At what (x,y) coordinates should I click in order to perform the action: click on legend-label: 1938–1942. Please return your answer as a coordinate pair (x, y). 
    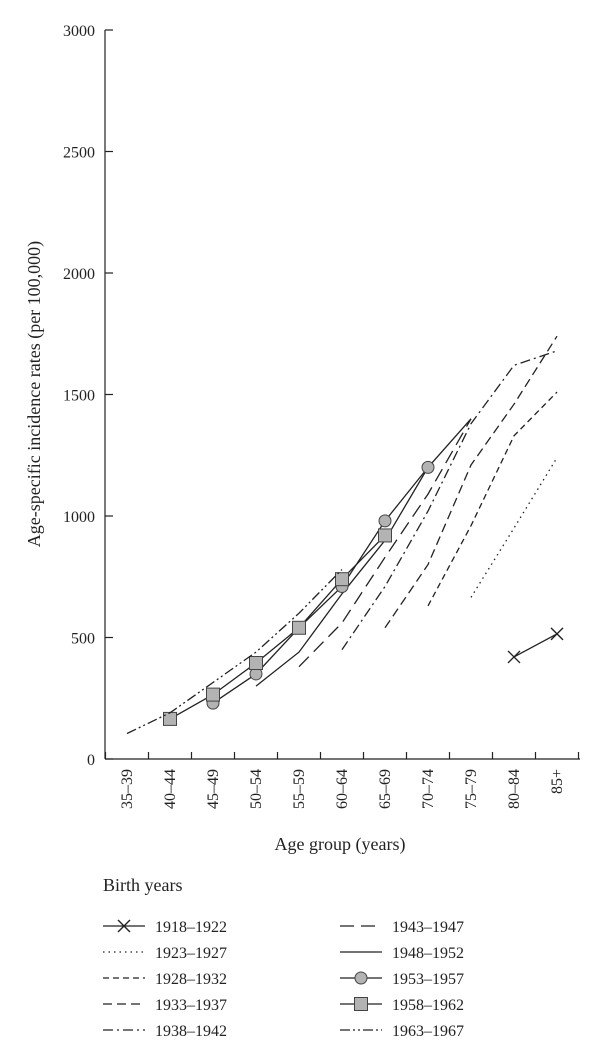
    Looking at the image, I should click on (191, 1031).